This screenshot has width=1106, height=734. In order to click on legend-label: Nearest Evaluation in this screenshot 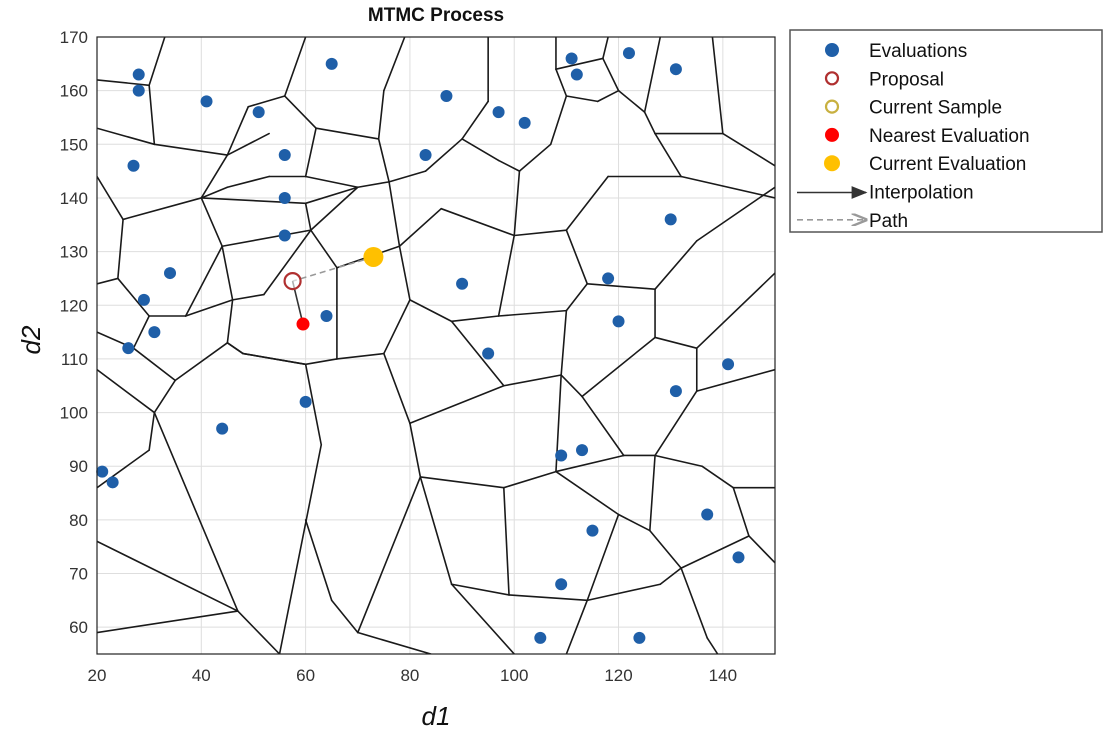, I will do `click(949, 136)`.